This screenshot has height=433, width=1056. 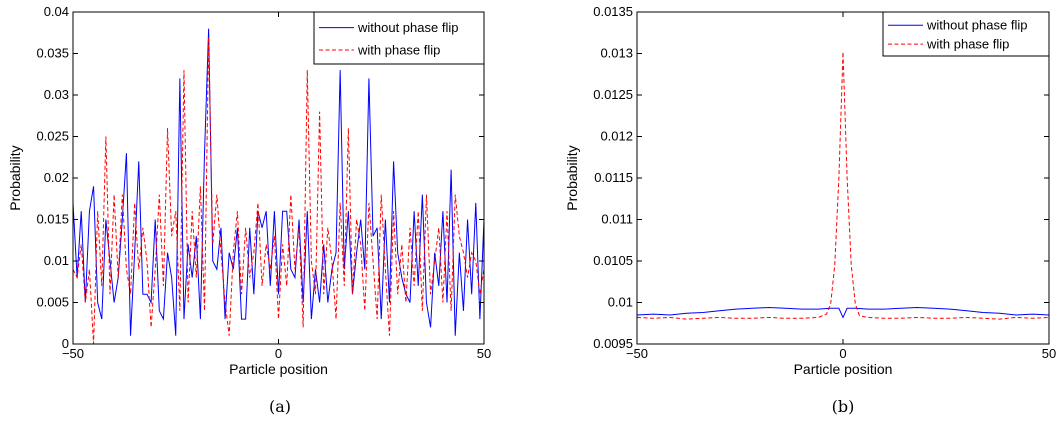 I want to click on y-tick-label: 0.0115, so click(x=613, y=177).